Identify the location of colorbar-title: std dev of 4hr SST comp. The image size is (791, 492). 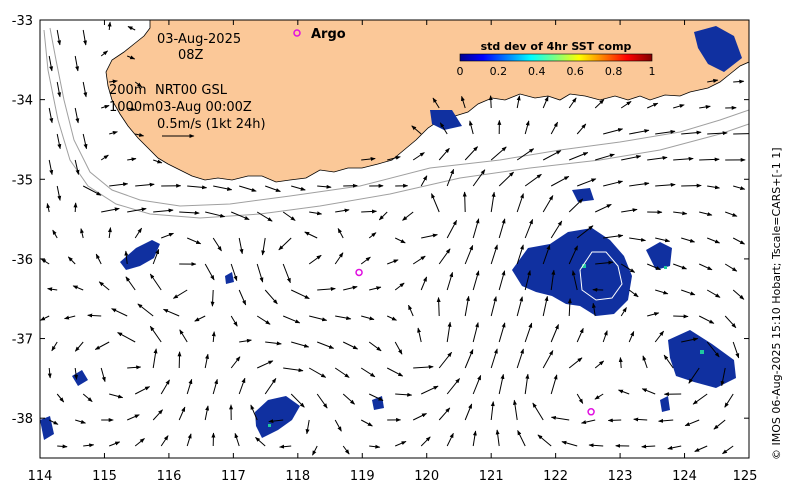
(556, 46).